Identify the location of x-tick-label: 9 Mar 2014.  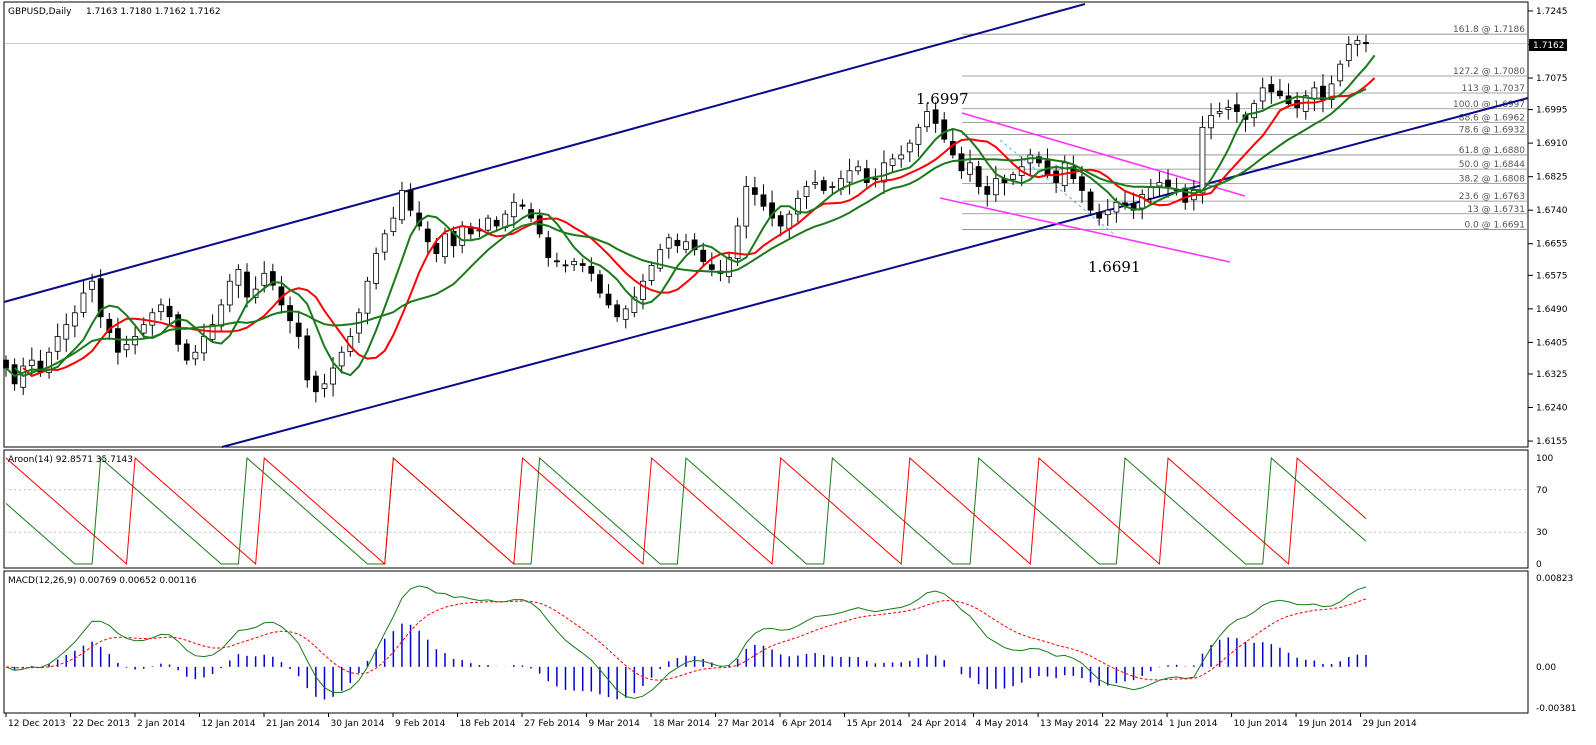
(615, 724).